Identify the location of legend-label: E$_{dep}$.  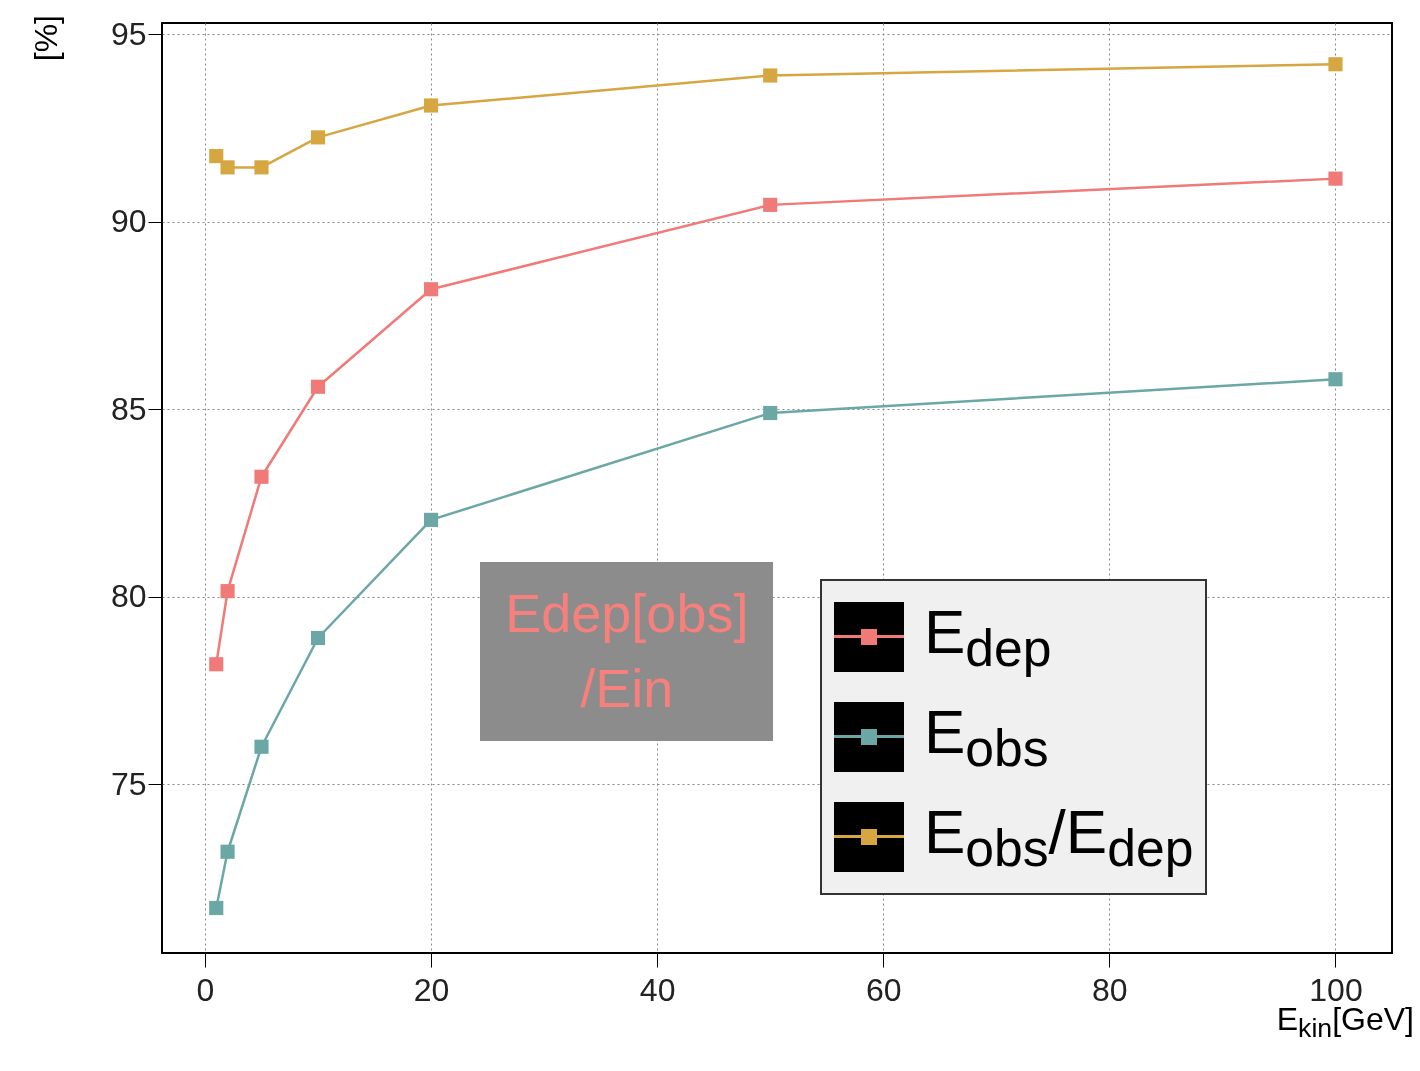
(987, 636).